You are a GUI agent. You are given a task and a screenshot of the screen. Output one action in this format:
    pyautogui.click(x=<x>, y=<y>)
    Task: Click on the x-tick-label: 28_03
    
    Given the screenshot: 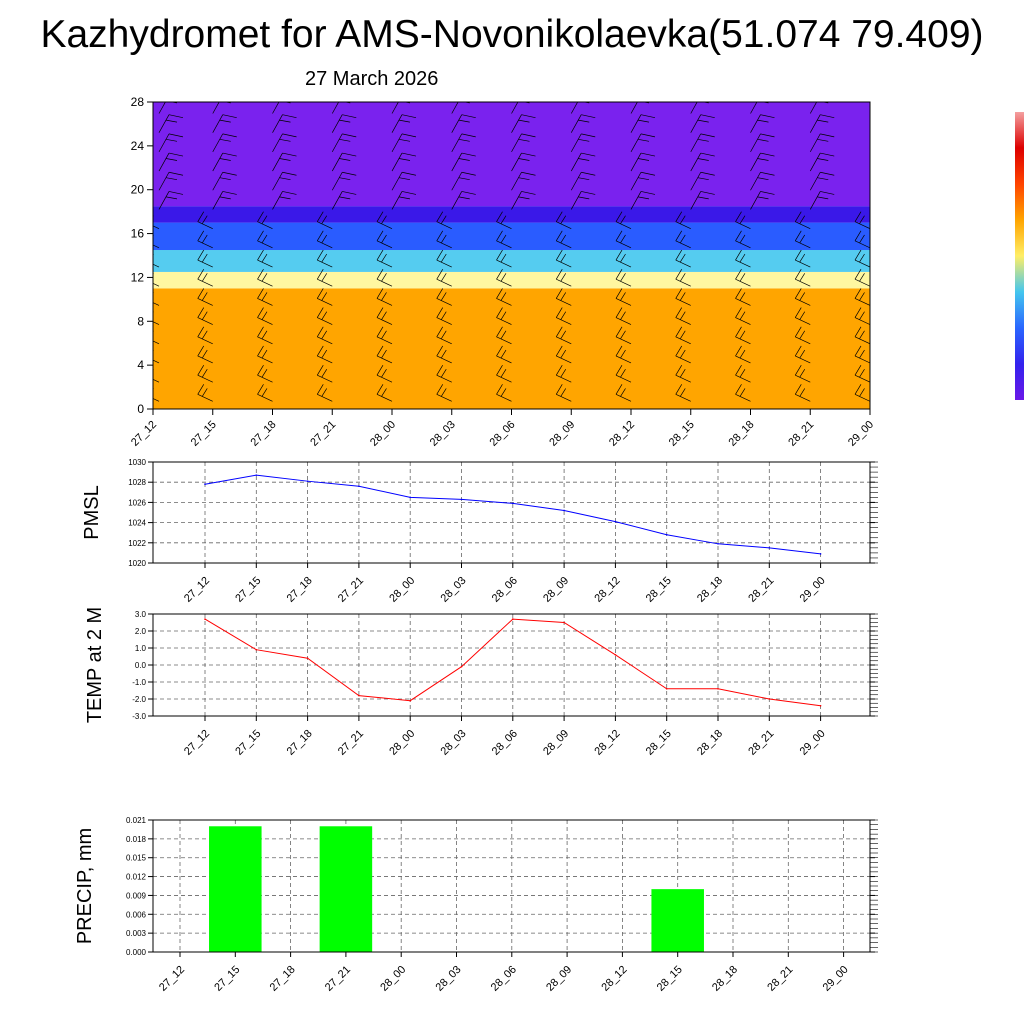 What is the action you would take?
    pyautogui.click(x=449, y=979)
    